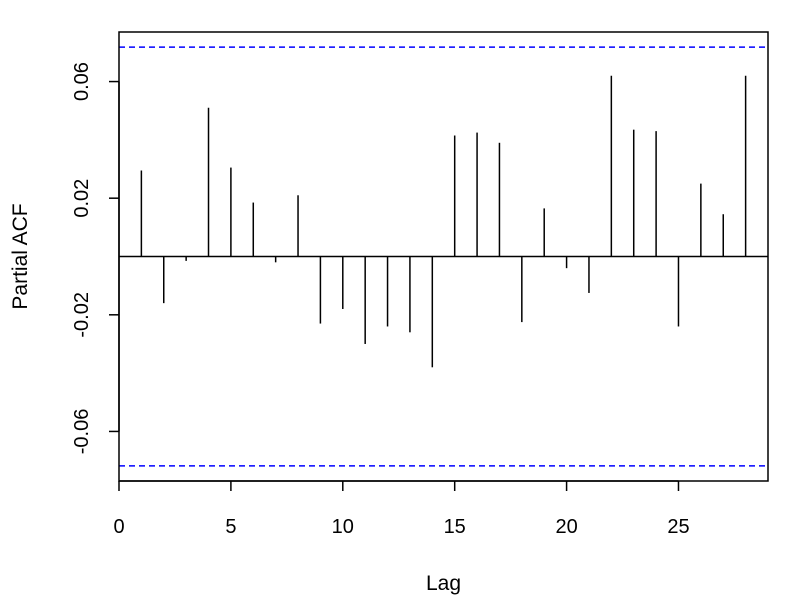 The width and height of the screenshot is (800, 600). What do you see at coordinates (95, 258) in the screenshot?
I see `y-axis: -0.06 -0.02 0.02 0.06` at bounding box center [95, 258].